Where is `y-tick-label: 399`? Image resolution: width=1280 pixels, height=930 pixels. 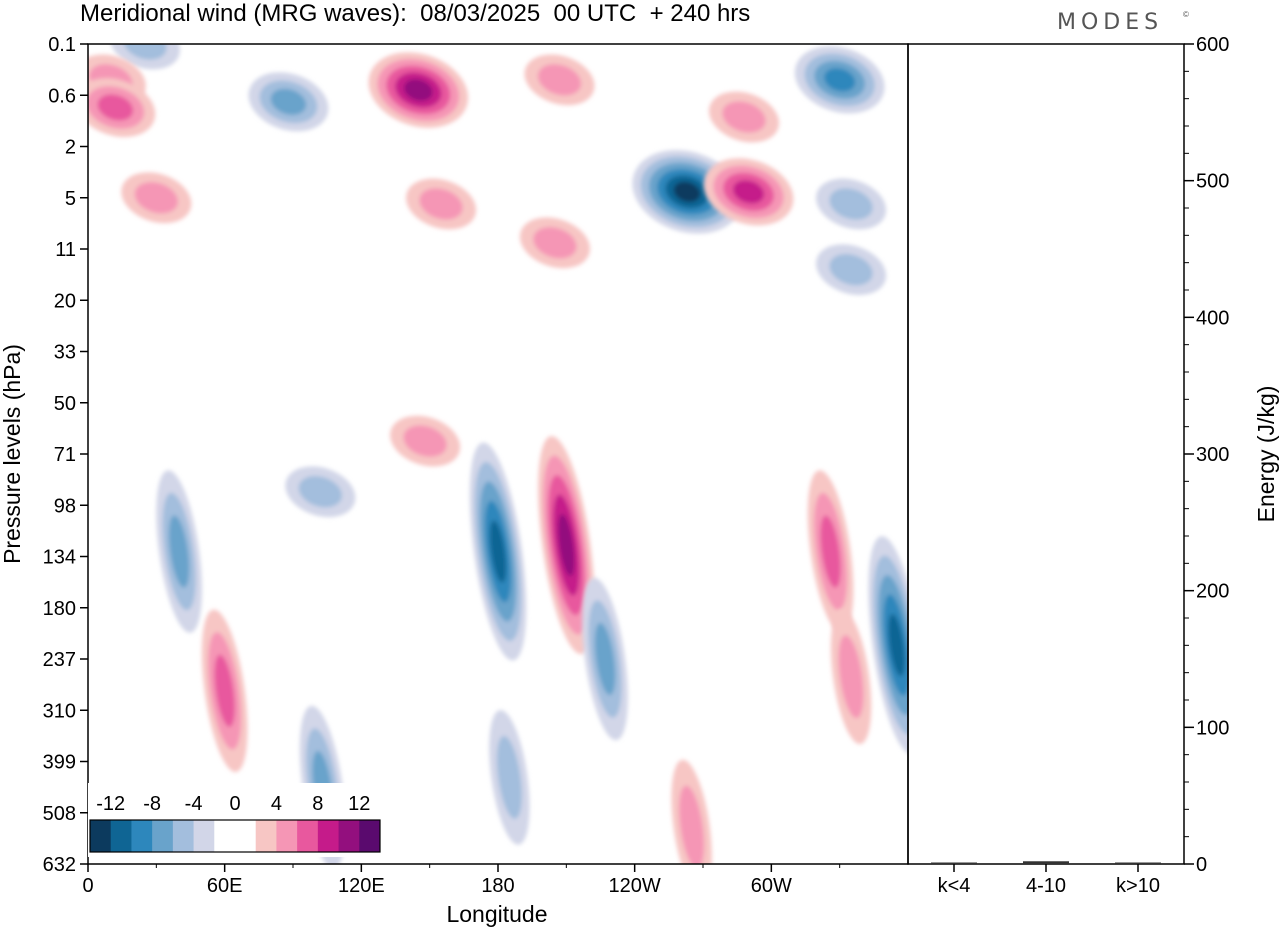
y-tick-label: 399 is located at coordinates (59, 763).